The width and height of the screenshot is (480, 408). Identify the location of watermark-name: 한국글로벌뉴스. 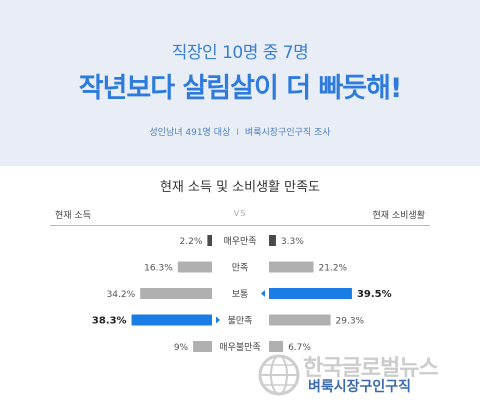
(371, 368).